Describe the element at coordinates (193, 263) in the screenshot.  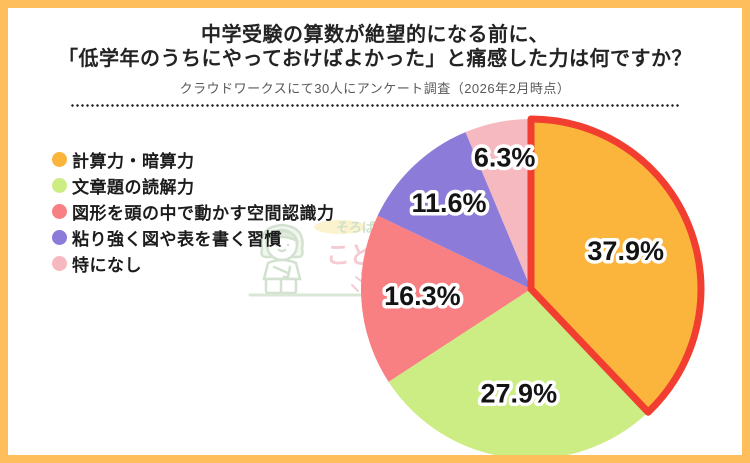
I see `legend-item: 特になし` at that location.